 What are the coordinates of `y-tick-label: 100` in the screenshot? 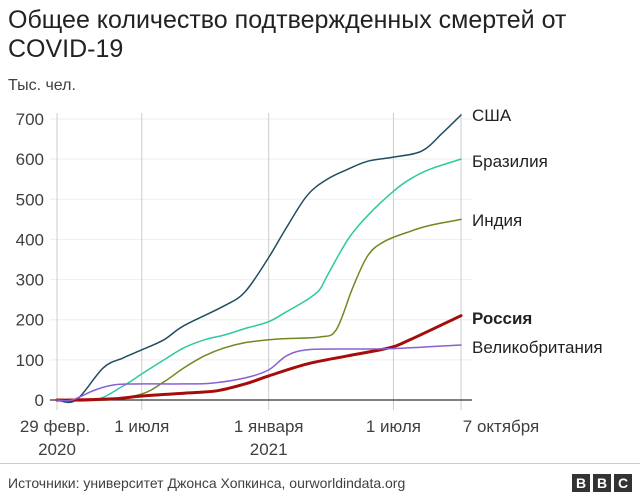 It's located at (30, 360).